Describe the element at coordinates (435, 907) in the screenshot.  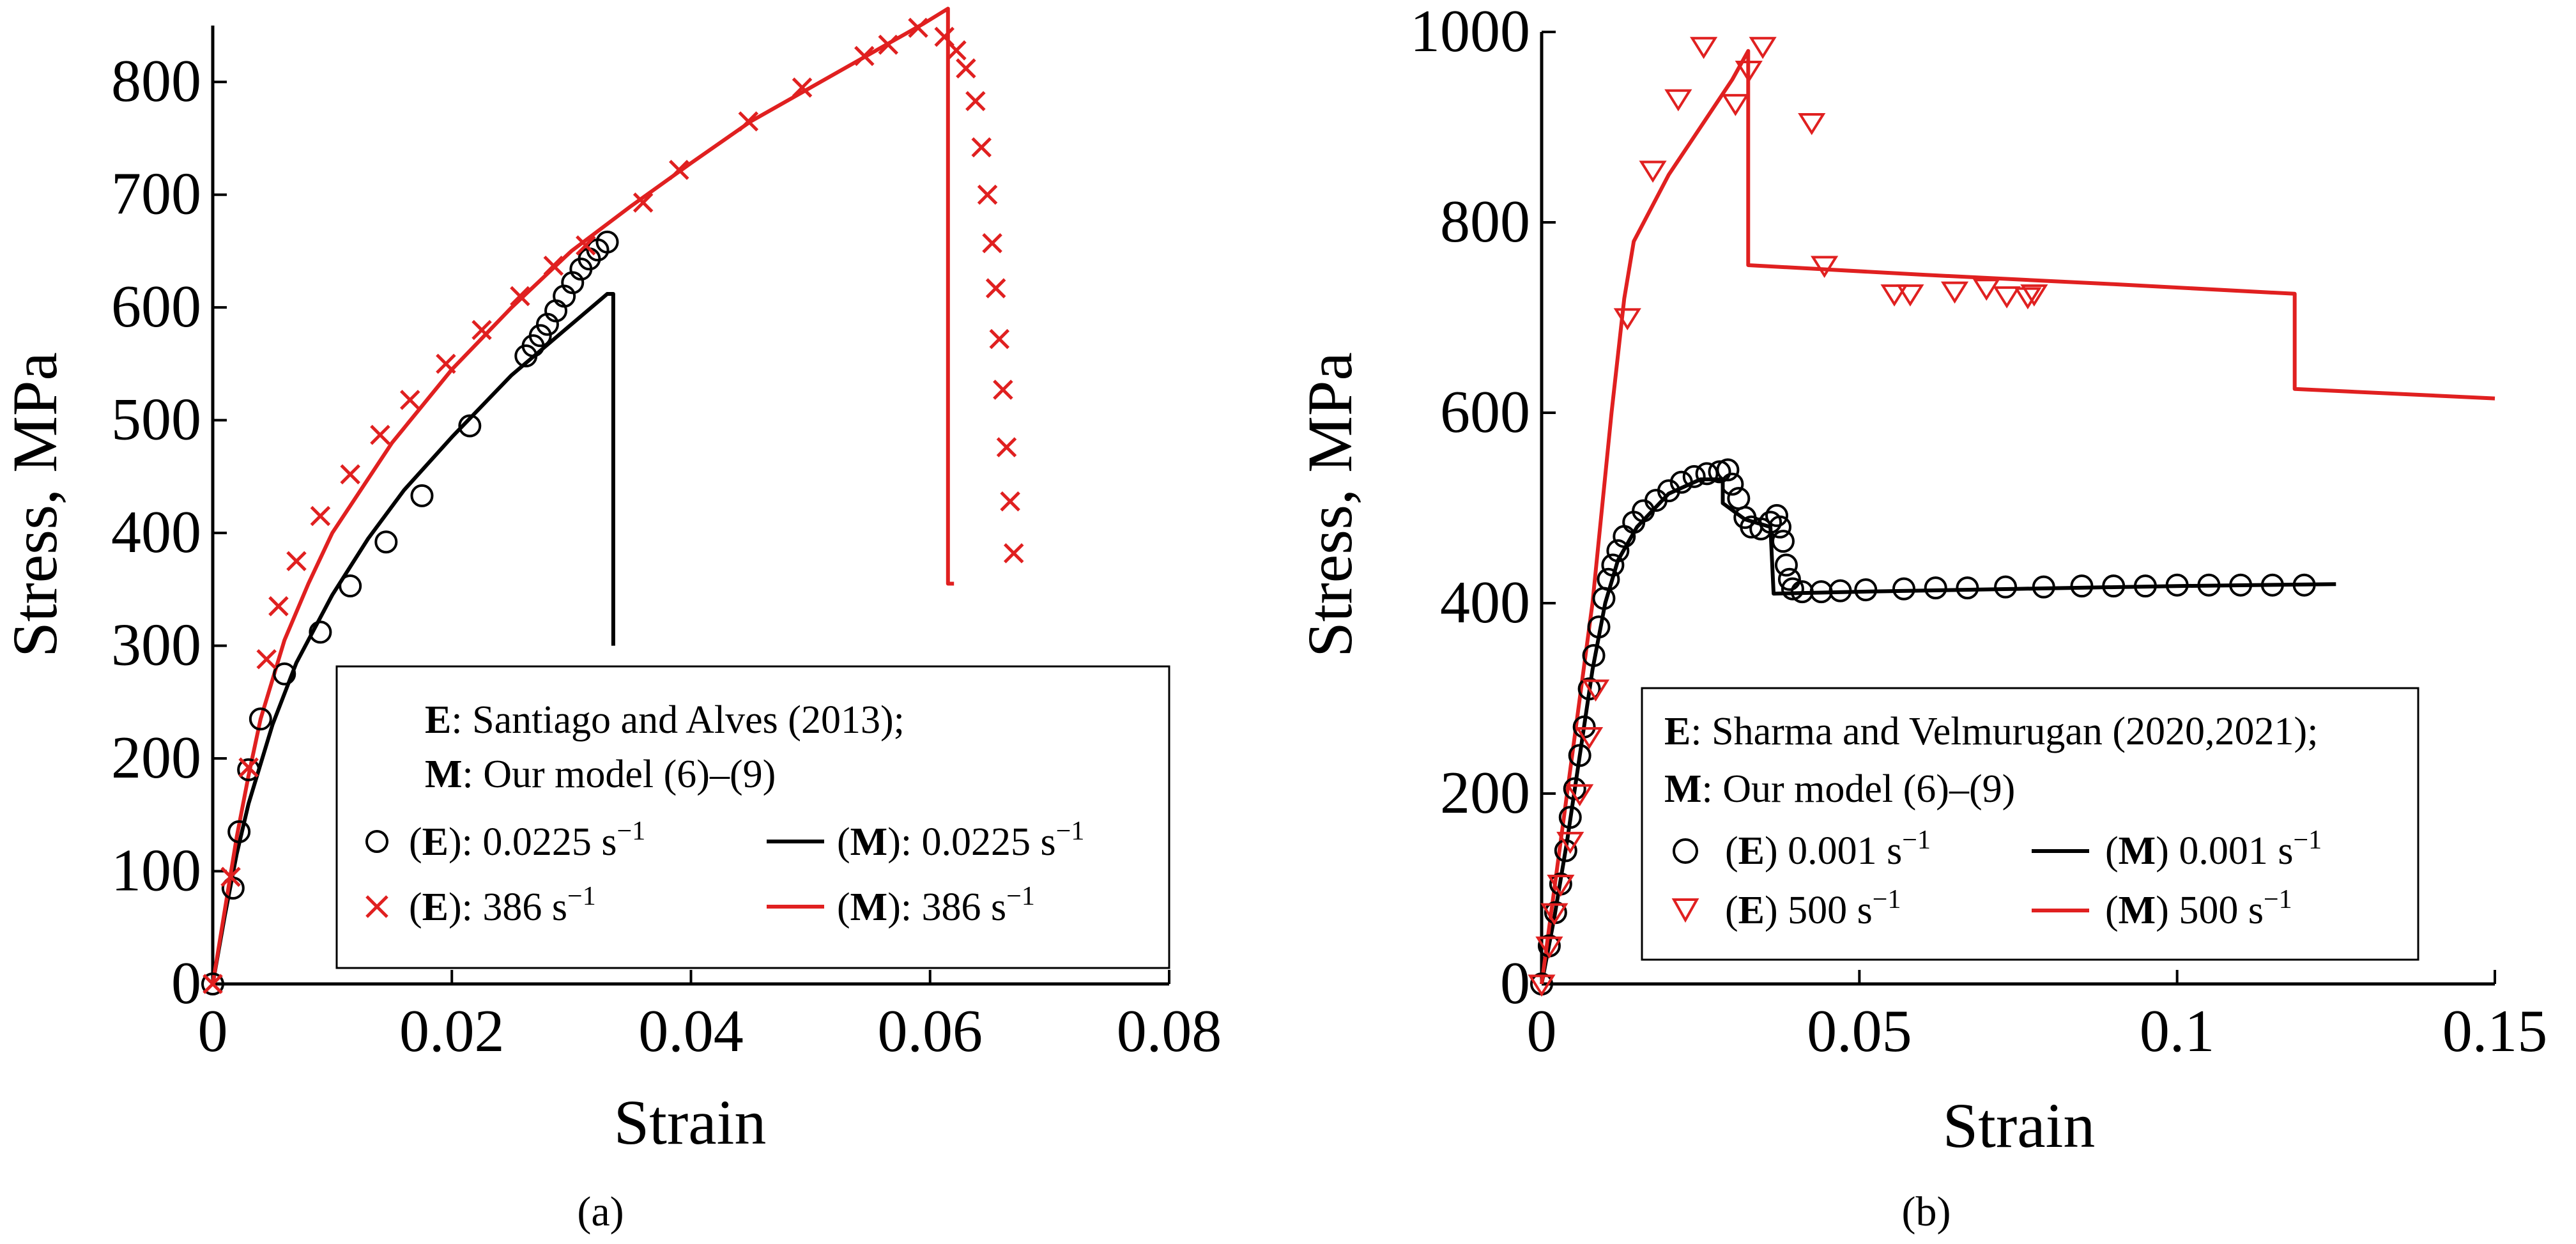
I see `legend-a-e2-bold: E` at that location.